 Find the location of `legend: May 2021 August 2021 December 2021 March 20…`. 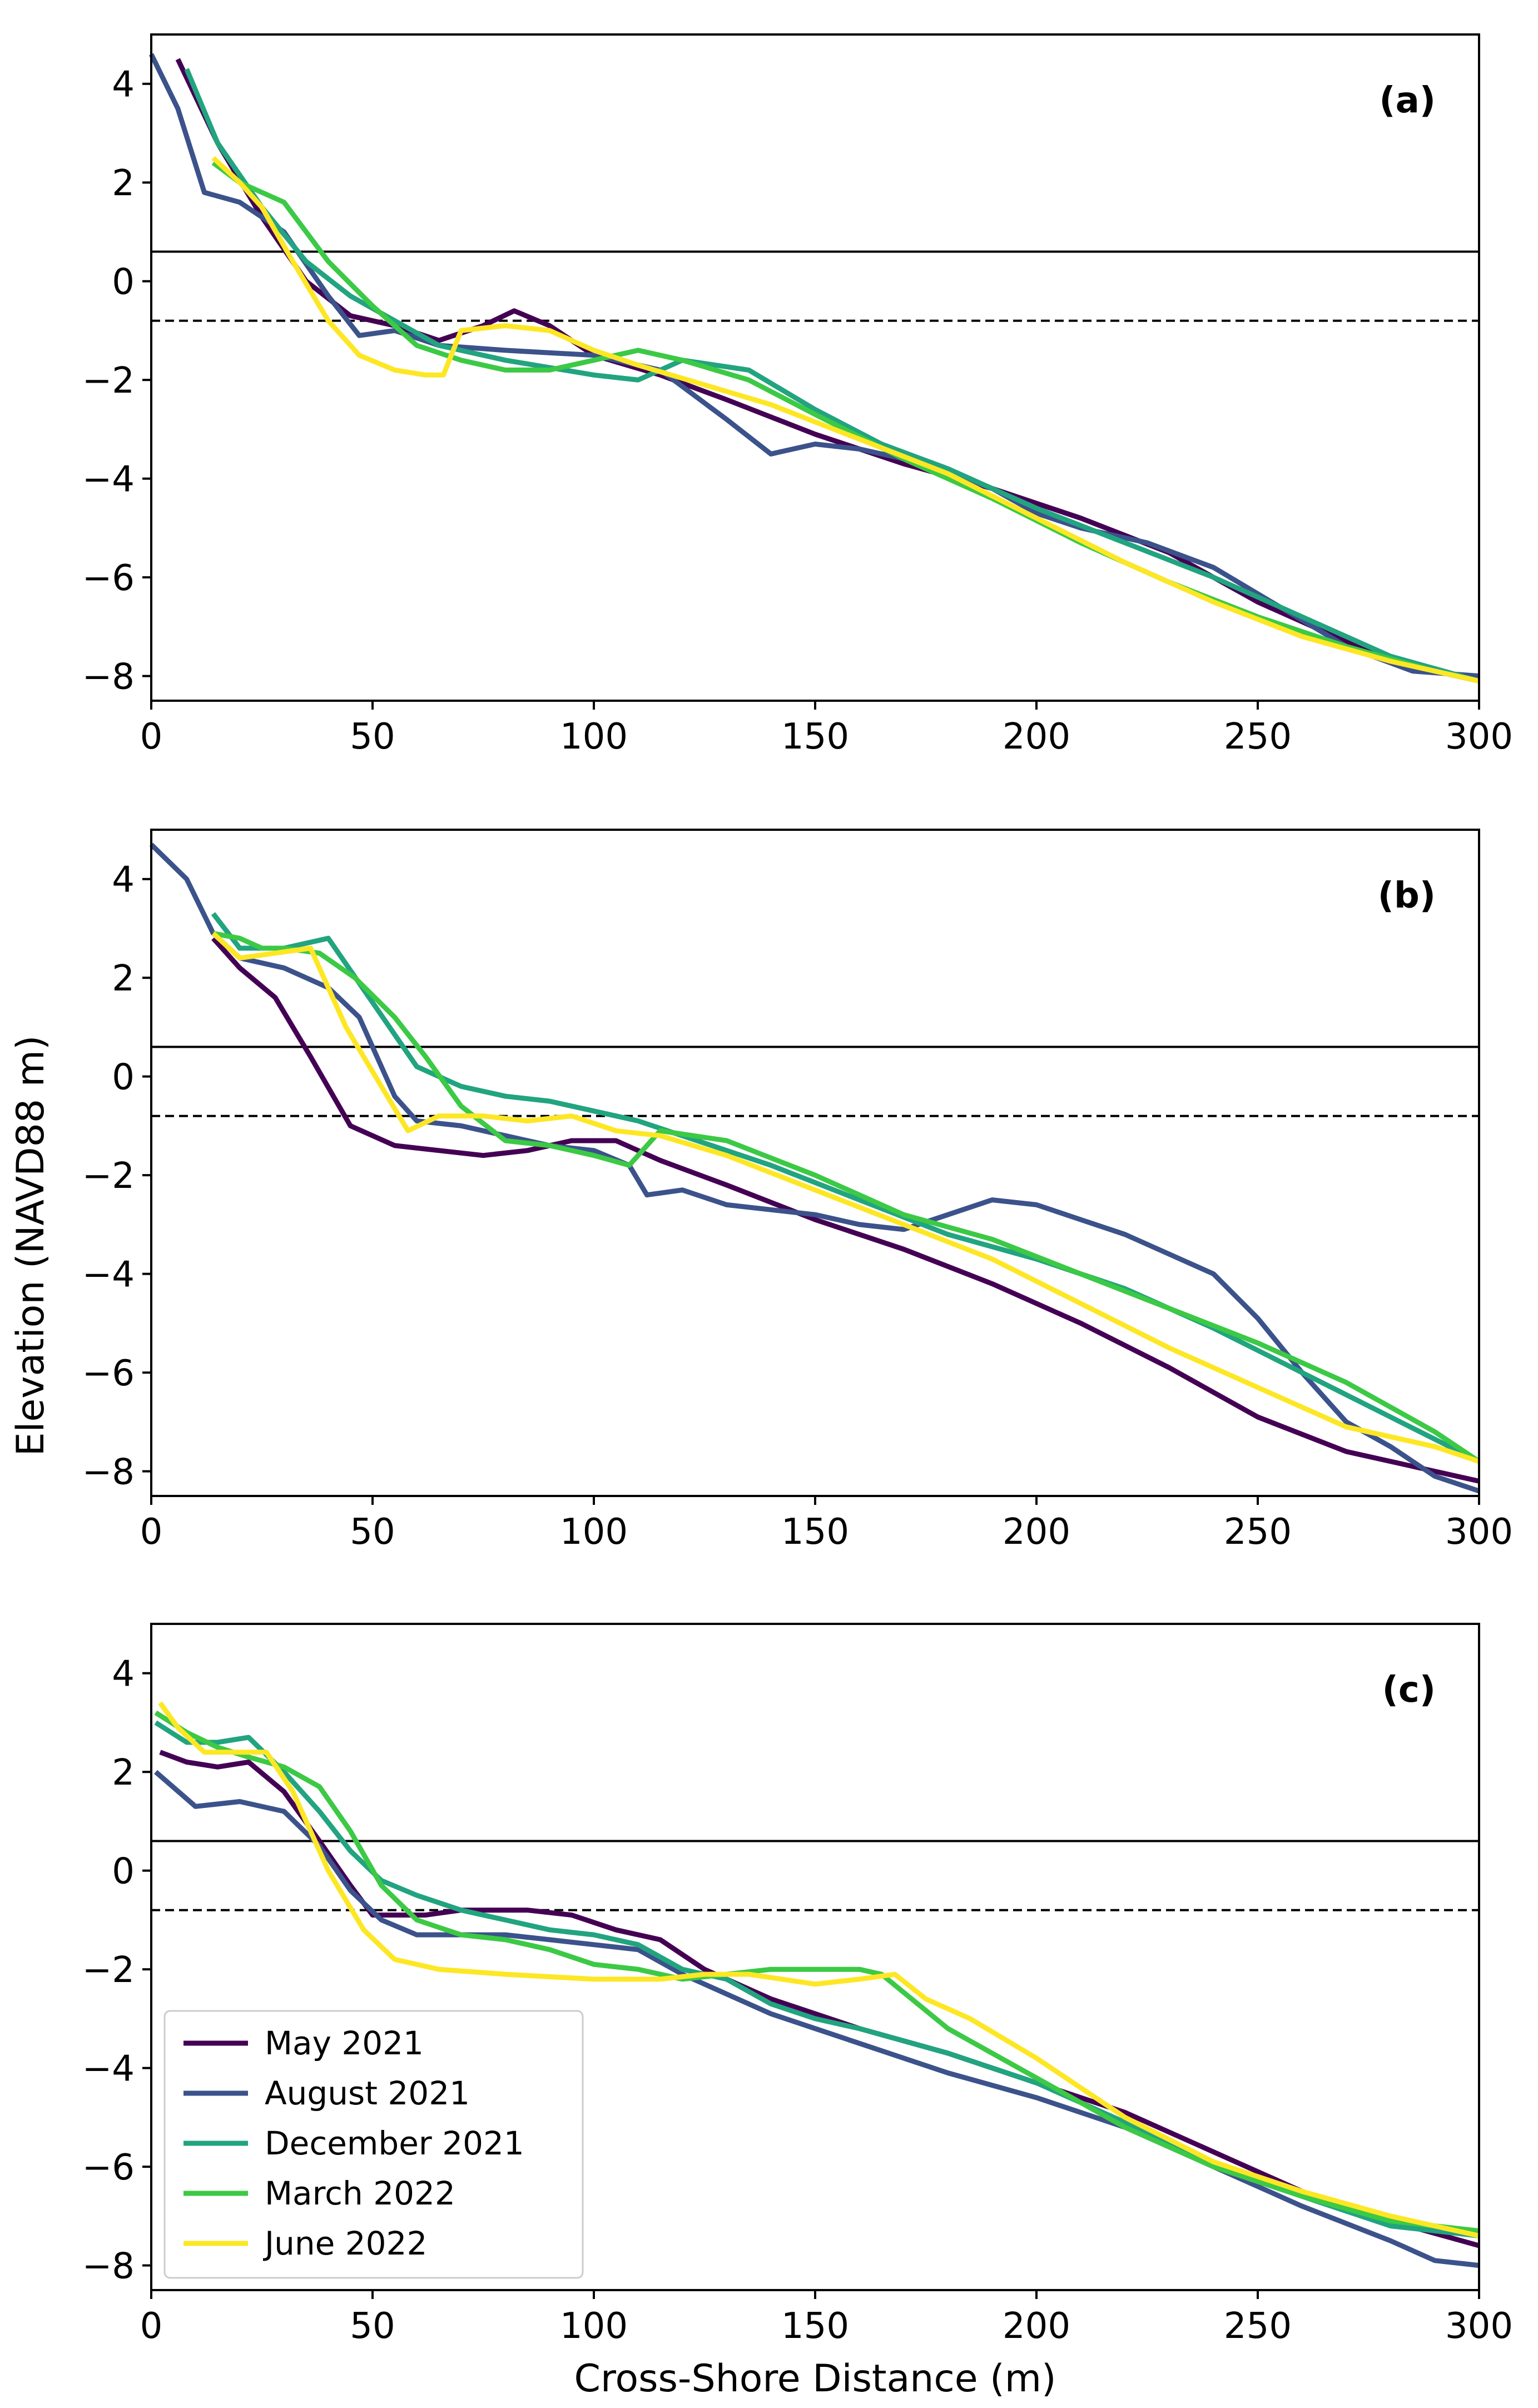

legend: May 2021 August 2021 December 2021 March 20… is located at coordinates (373, 2144).